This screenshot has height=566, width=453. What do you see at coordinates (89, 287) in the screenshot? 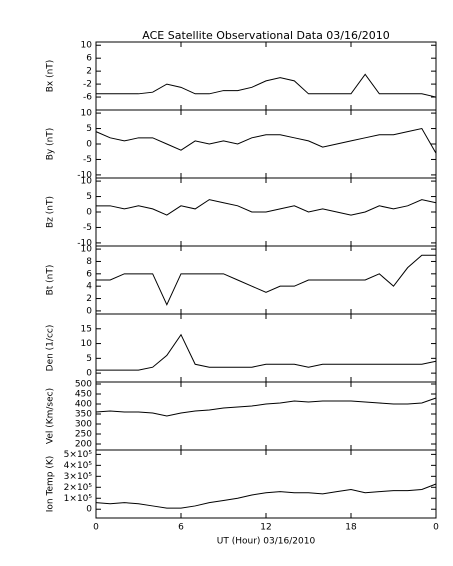
I see `y-tick-label: 4` at bounding box center [89, 287].